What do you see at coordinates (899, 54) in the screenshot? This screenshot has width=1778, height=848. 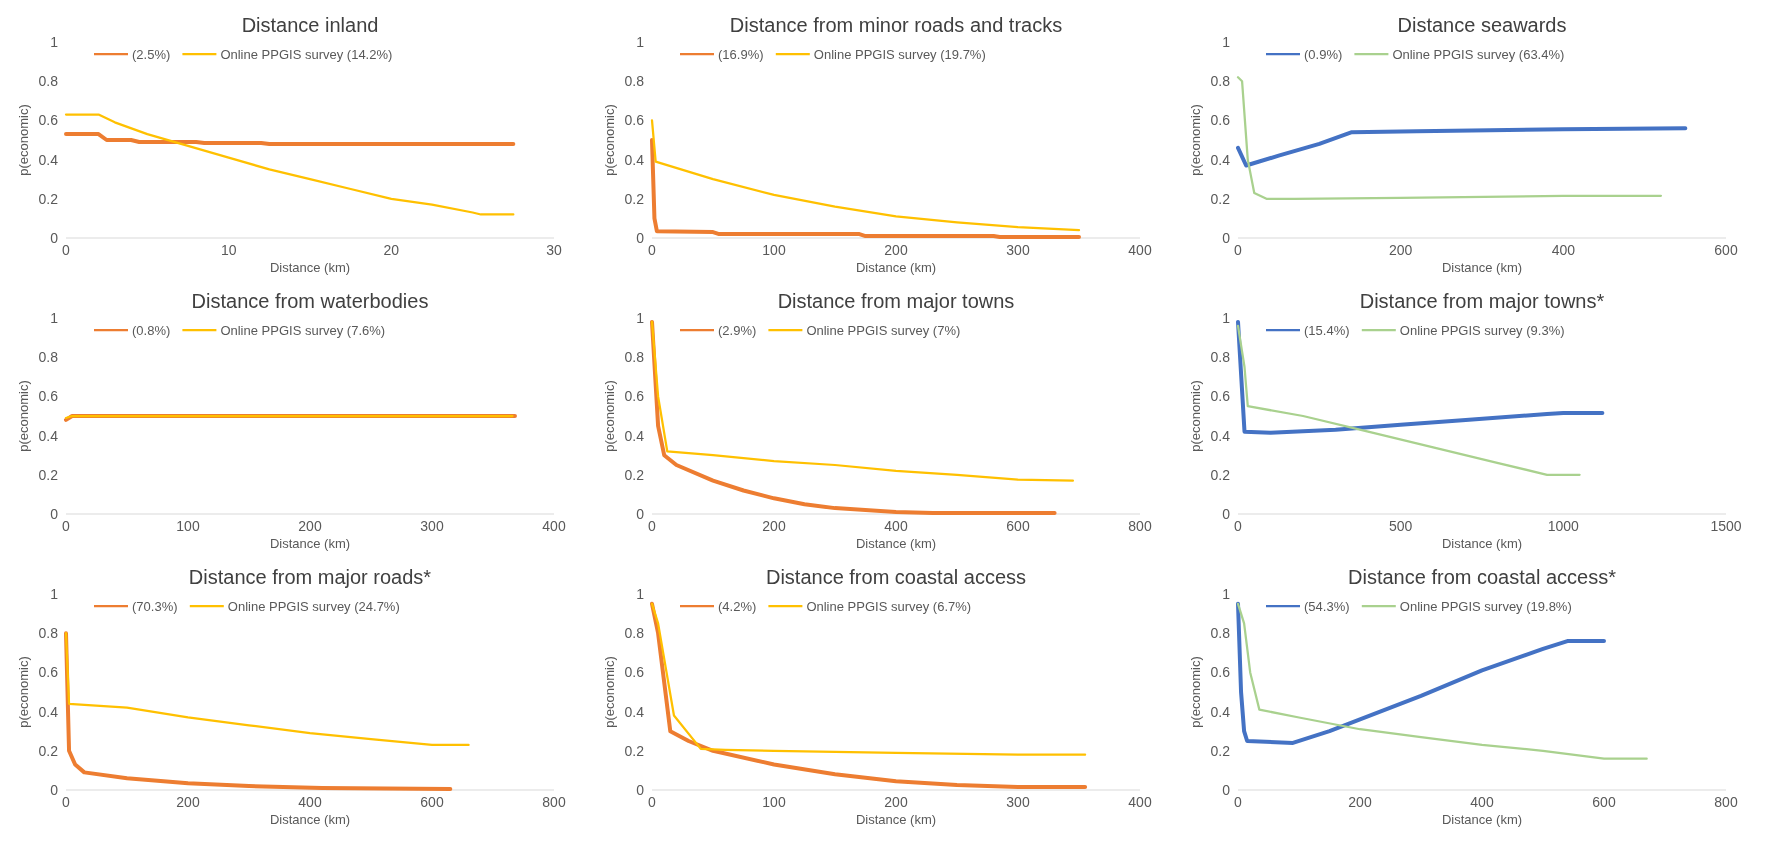 I see `legend-label: Online PPGIS survey (19.7%)` at bounding box center [899, 54].